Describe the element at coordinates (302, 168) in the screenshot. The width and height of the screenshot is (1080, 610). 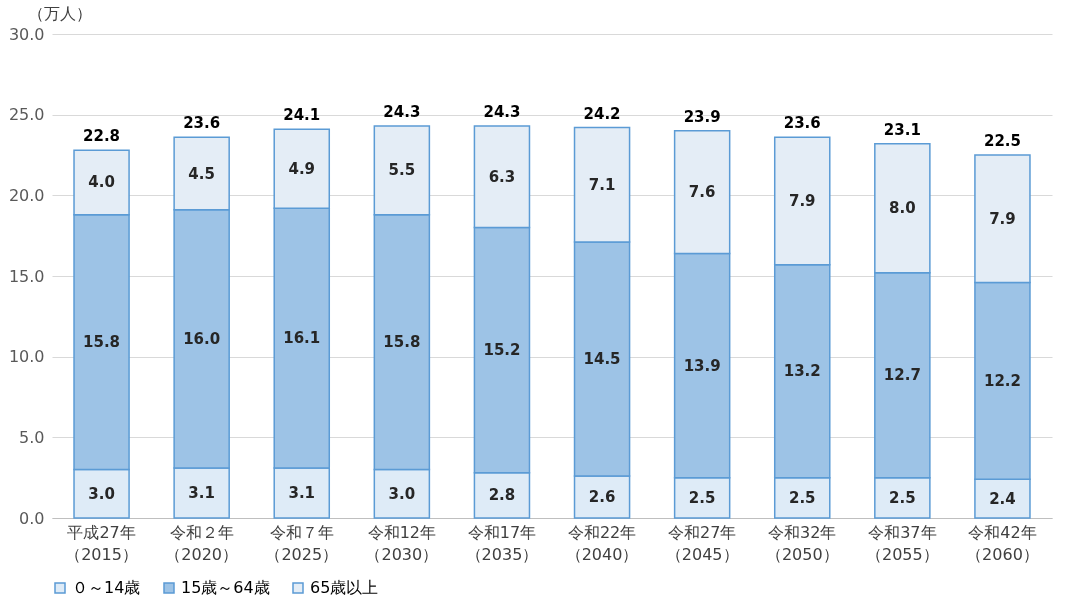
I see `data-label: 4.9` at that location.